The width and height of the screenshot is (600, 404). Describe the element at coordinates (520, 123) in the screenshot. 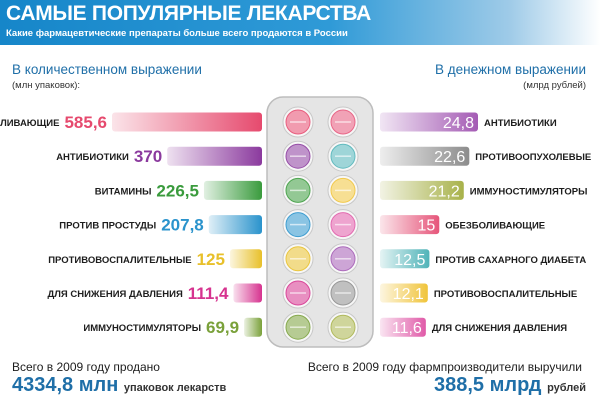

I see `right-category-1: АНТИБИОТИКИ` at that location.